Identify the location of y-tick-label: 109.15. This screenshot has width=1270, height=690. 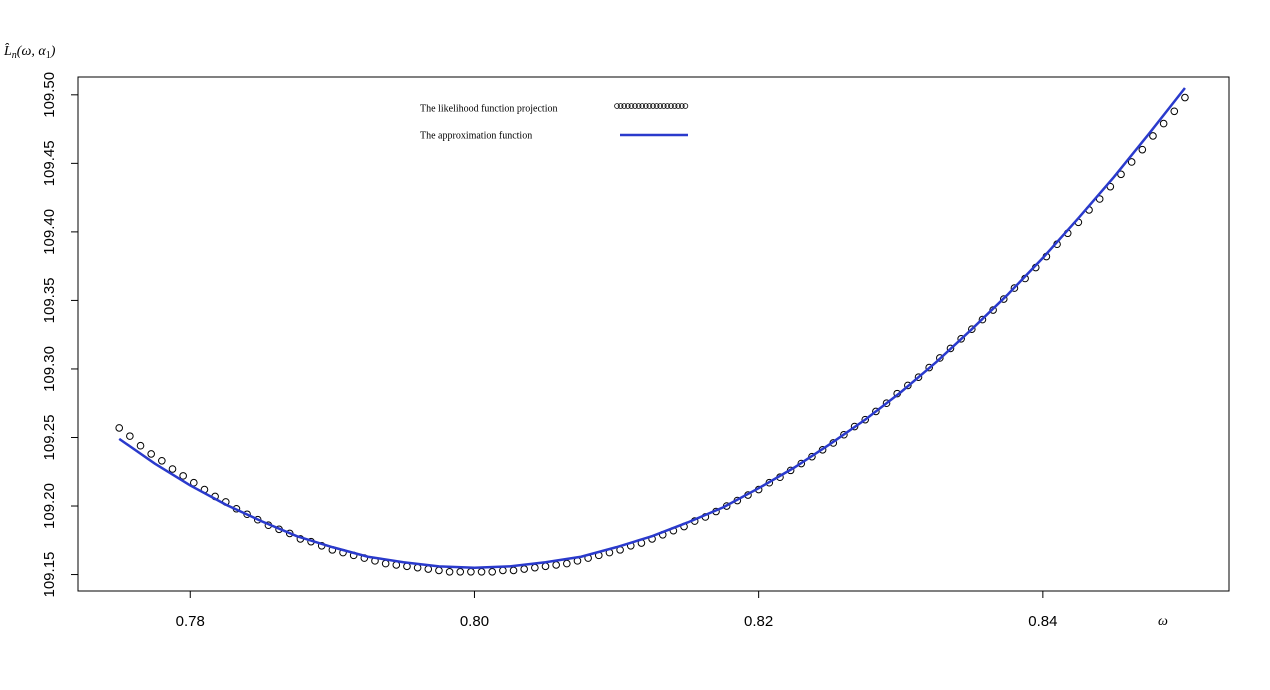
(49, 575).